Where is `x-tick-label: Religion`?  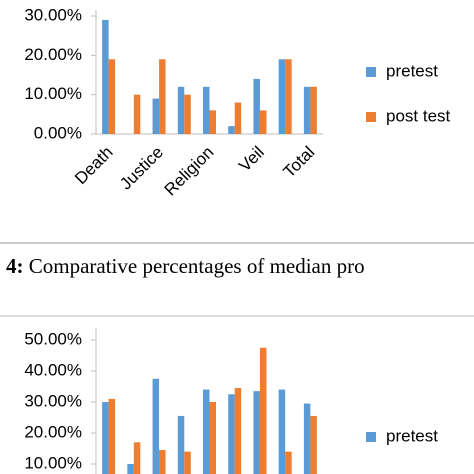
x-tick-label: Religion is located at coordinates (189, 171).